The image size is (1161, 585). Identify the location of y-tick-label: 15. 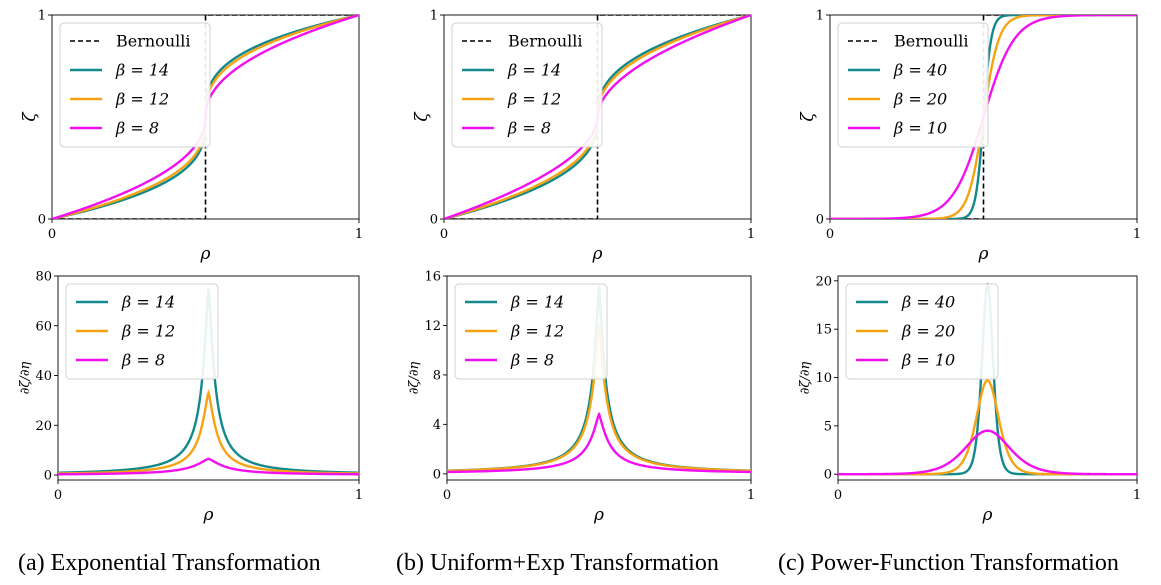
(823, 330).